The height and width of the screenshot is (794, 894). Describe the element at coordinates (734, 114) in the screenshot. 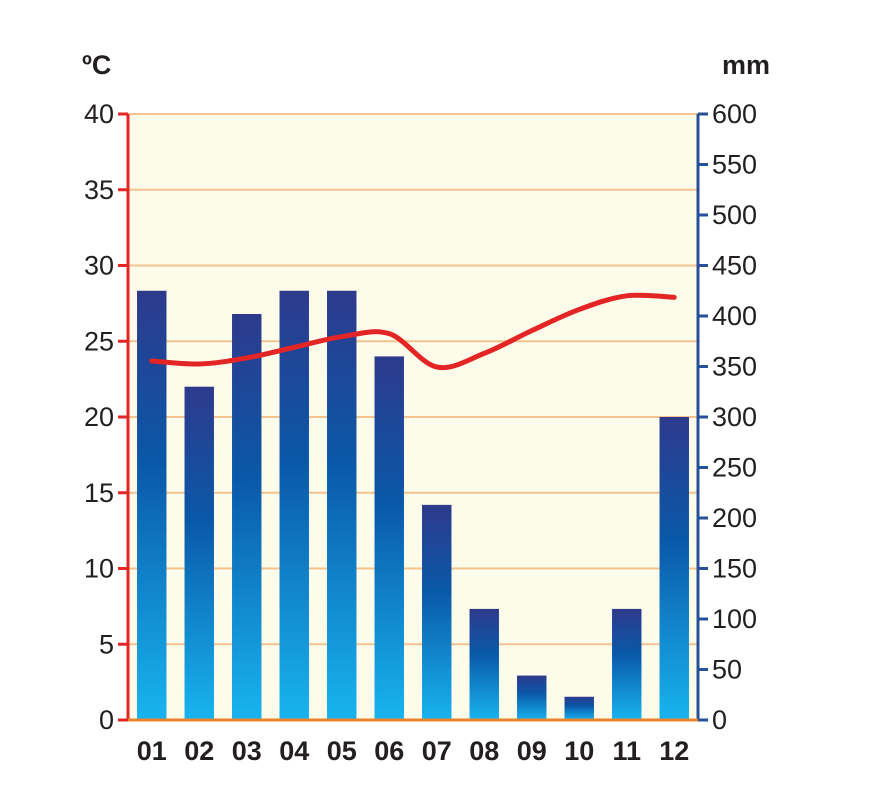

I see `right-tick-label: 600` at that location.